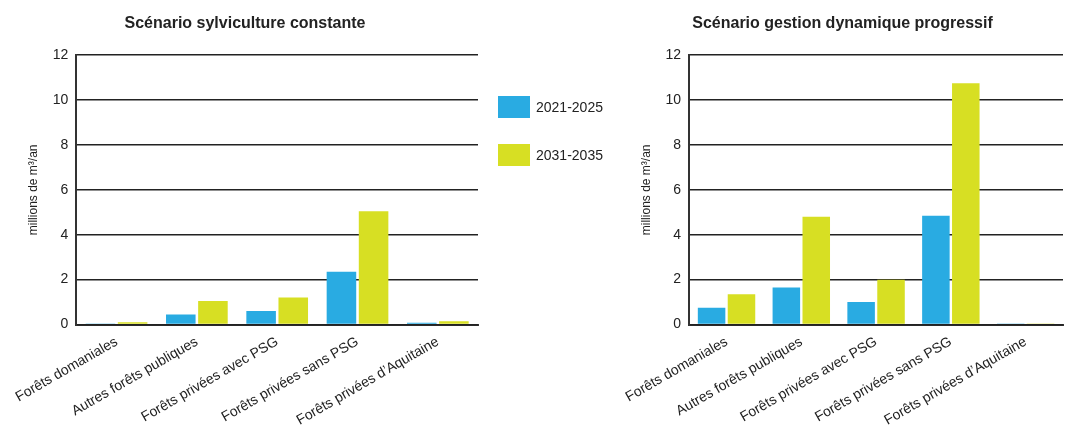 The image size is (1083, 440). I want to click on legend-label: 2021-2025, so click(569, 107).